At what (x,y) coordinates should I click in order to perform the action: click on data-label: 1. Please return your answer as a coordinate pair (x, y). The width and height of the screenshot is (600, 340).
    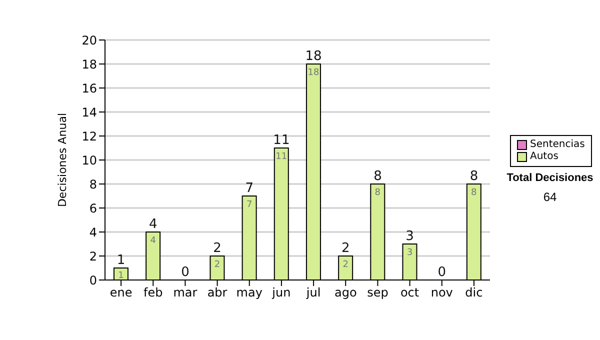
    Looking at the image, I should click on (121, 276).